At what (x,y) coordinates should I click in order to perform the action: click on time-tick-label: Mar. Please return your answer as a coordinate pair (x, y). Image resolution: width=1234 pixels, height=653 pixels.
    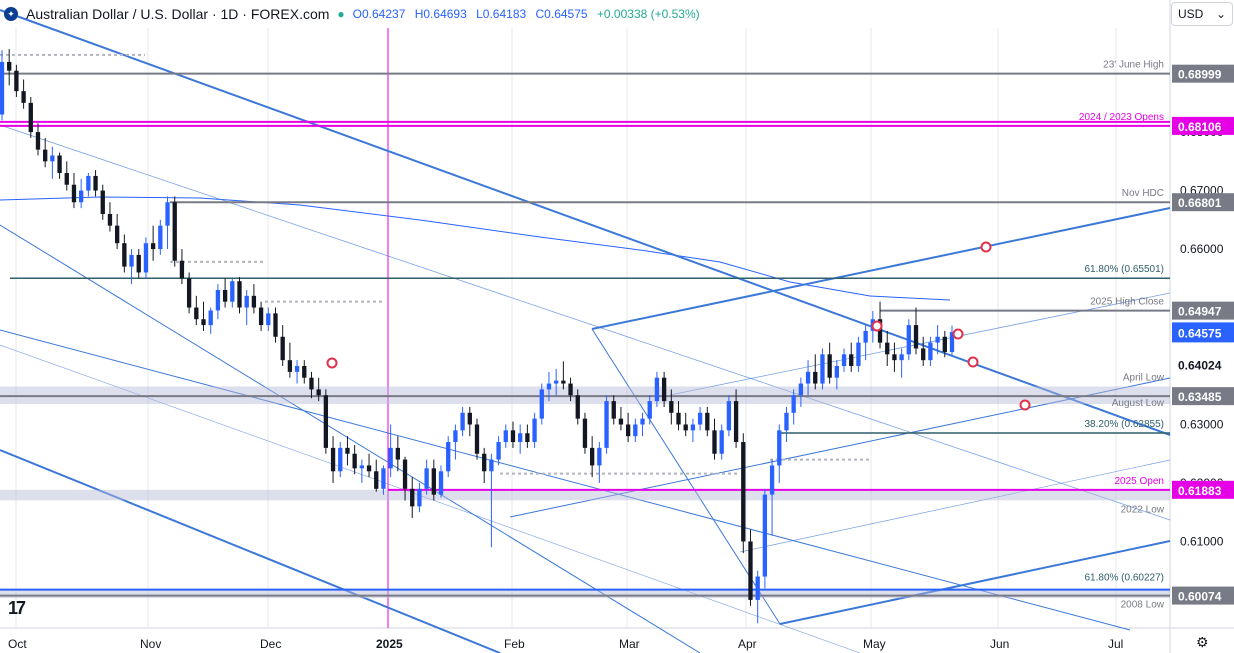
    Looking at the image, I should click on (629, 644).